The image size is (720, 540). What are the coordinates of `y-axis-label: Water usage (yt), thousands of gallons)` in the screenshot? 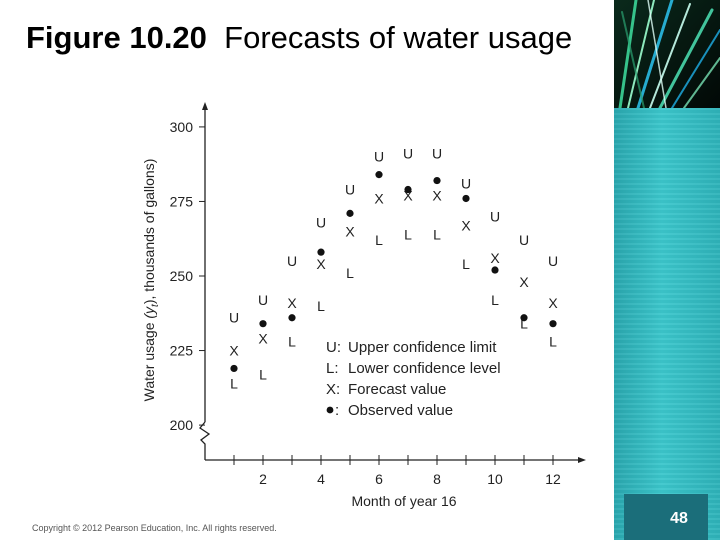 It's located at (151, 280).